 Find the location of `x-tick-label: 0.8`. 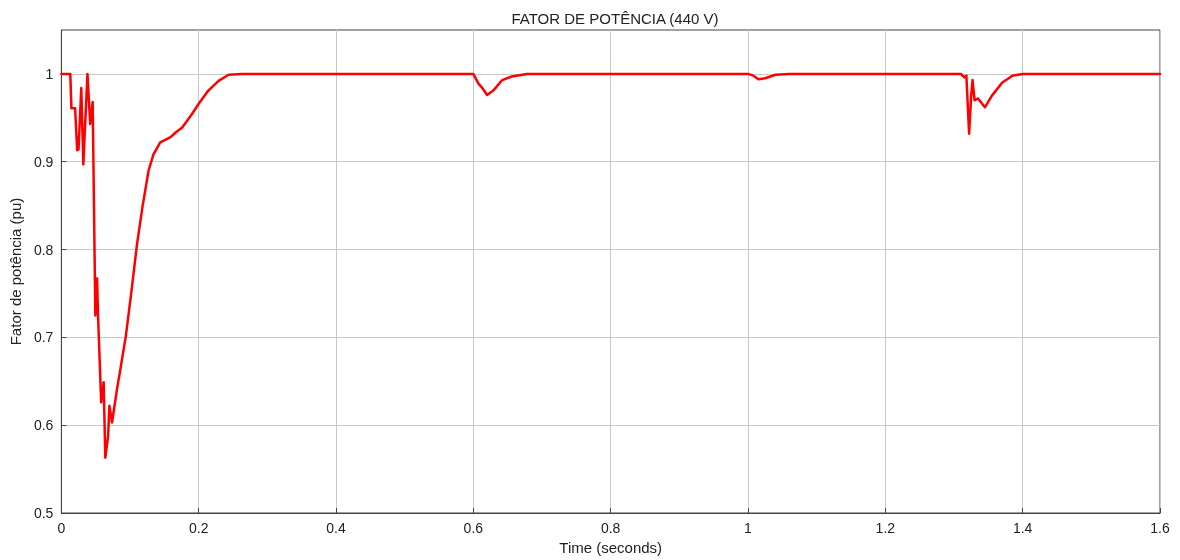

x-tick-label: 0.8 is located at coordinates (610, 528).